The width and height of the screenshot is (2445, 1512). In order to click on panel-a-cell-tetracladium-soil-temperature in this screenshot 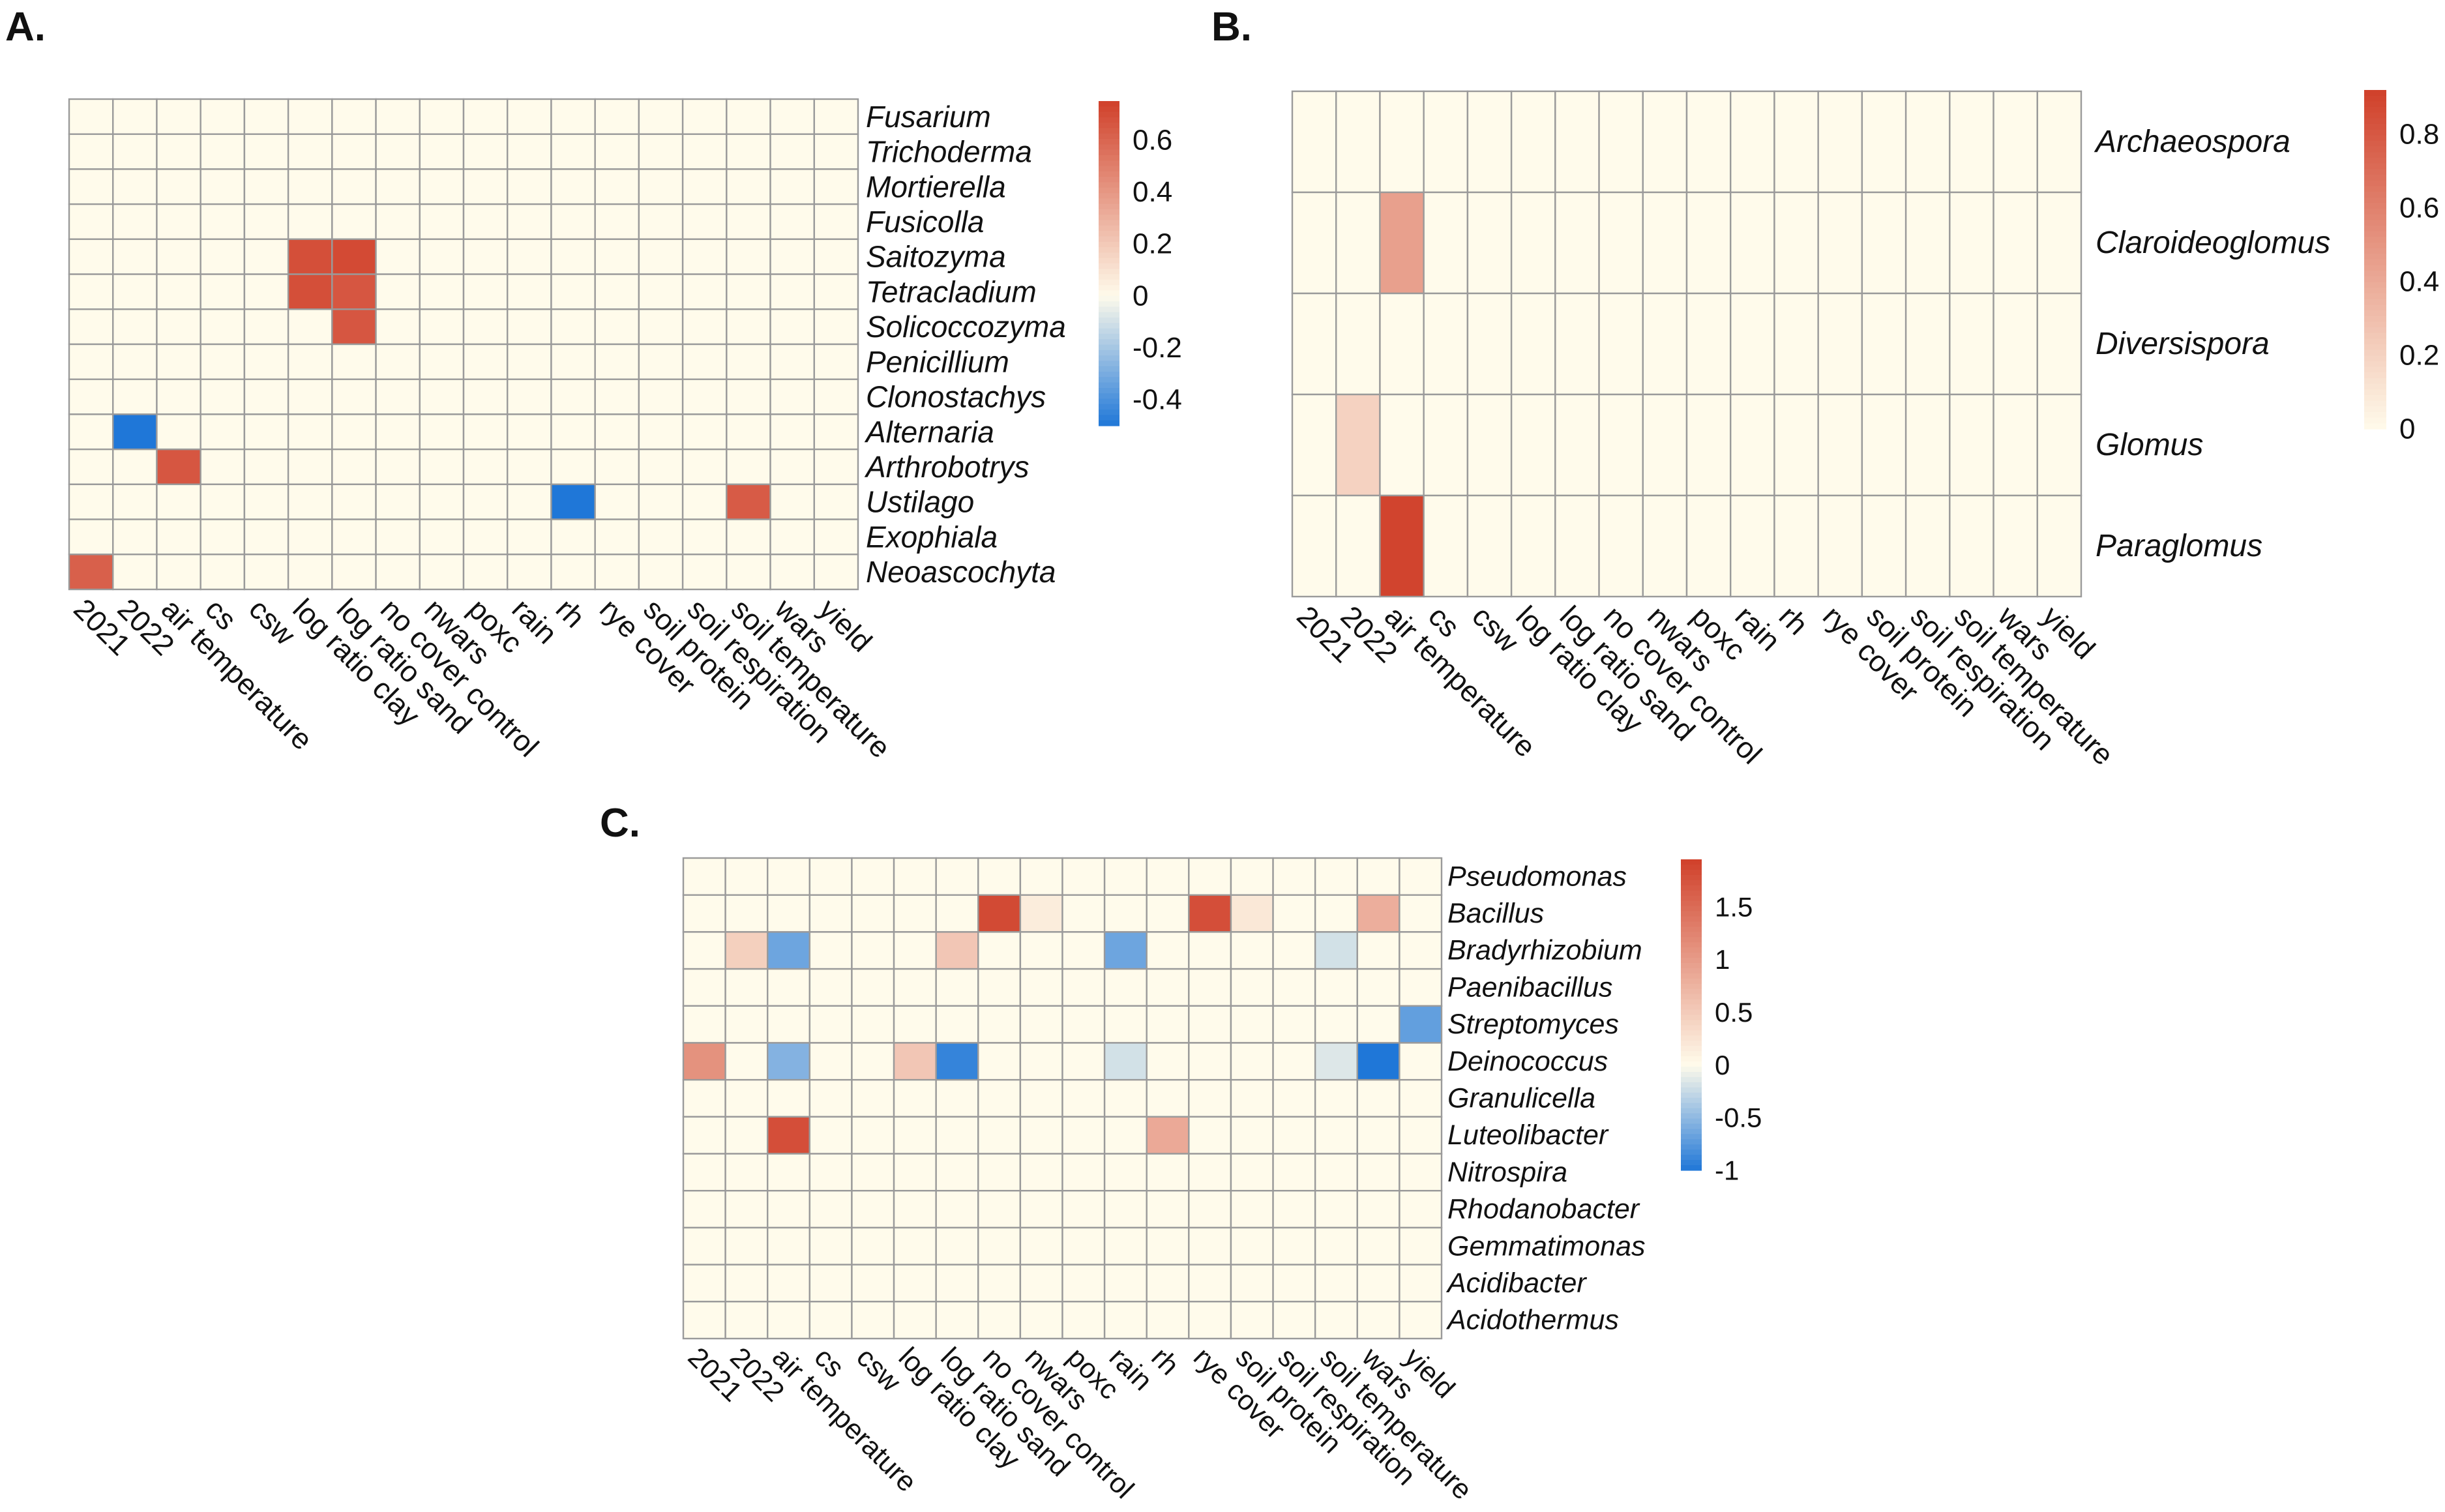, I will do `click(748, 292)`.